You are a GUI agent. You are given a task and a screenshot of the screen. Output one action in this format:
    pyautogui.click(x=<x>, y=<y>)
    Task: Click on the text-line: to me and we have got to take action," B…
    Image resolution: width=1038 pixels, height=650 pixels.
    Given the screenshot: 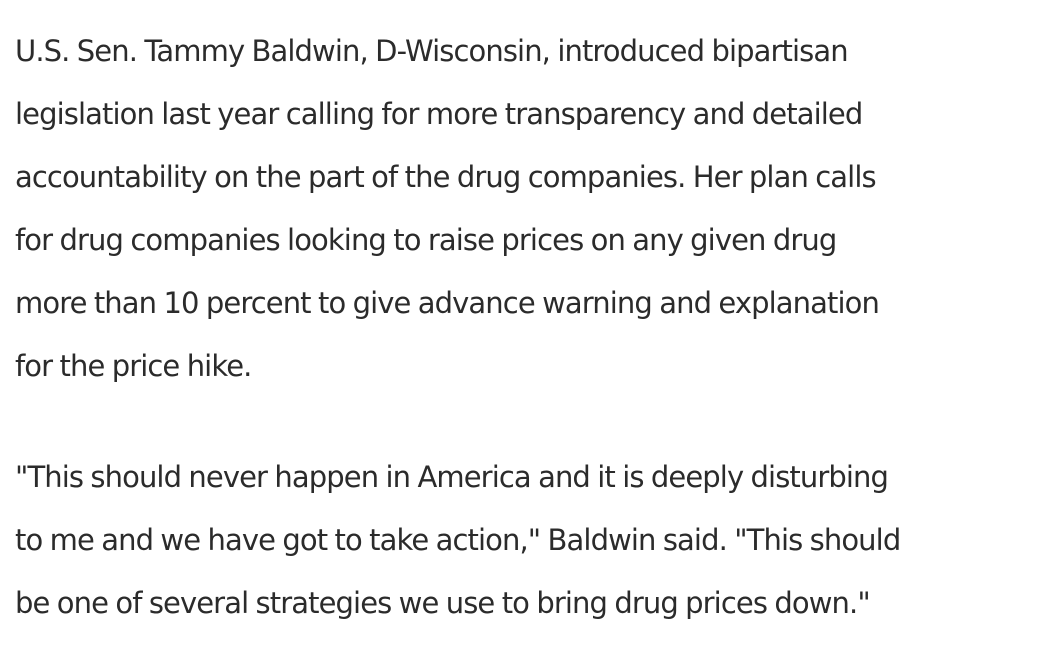 What is the action you would take?
    pyautogui.click(x=458, y=540)
    